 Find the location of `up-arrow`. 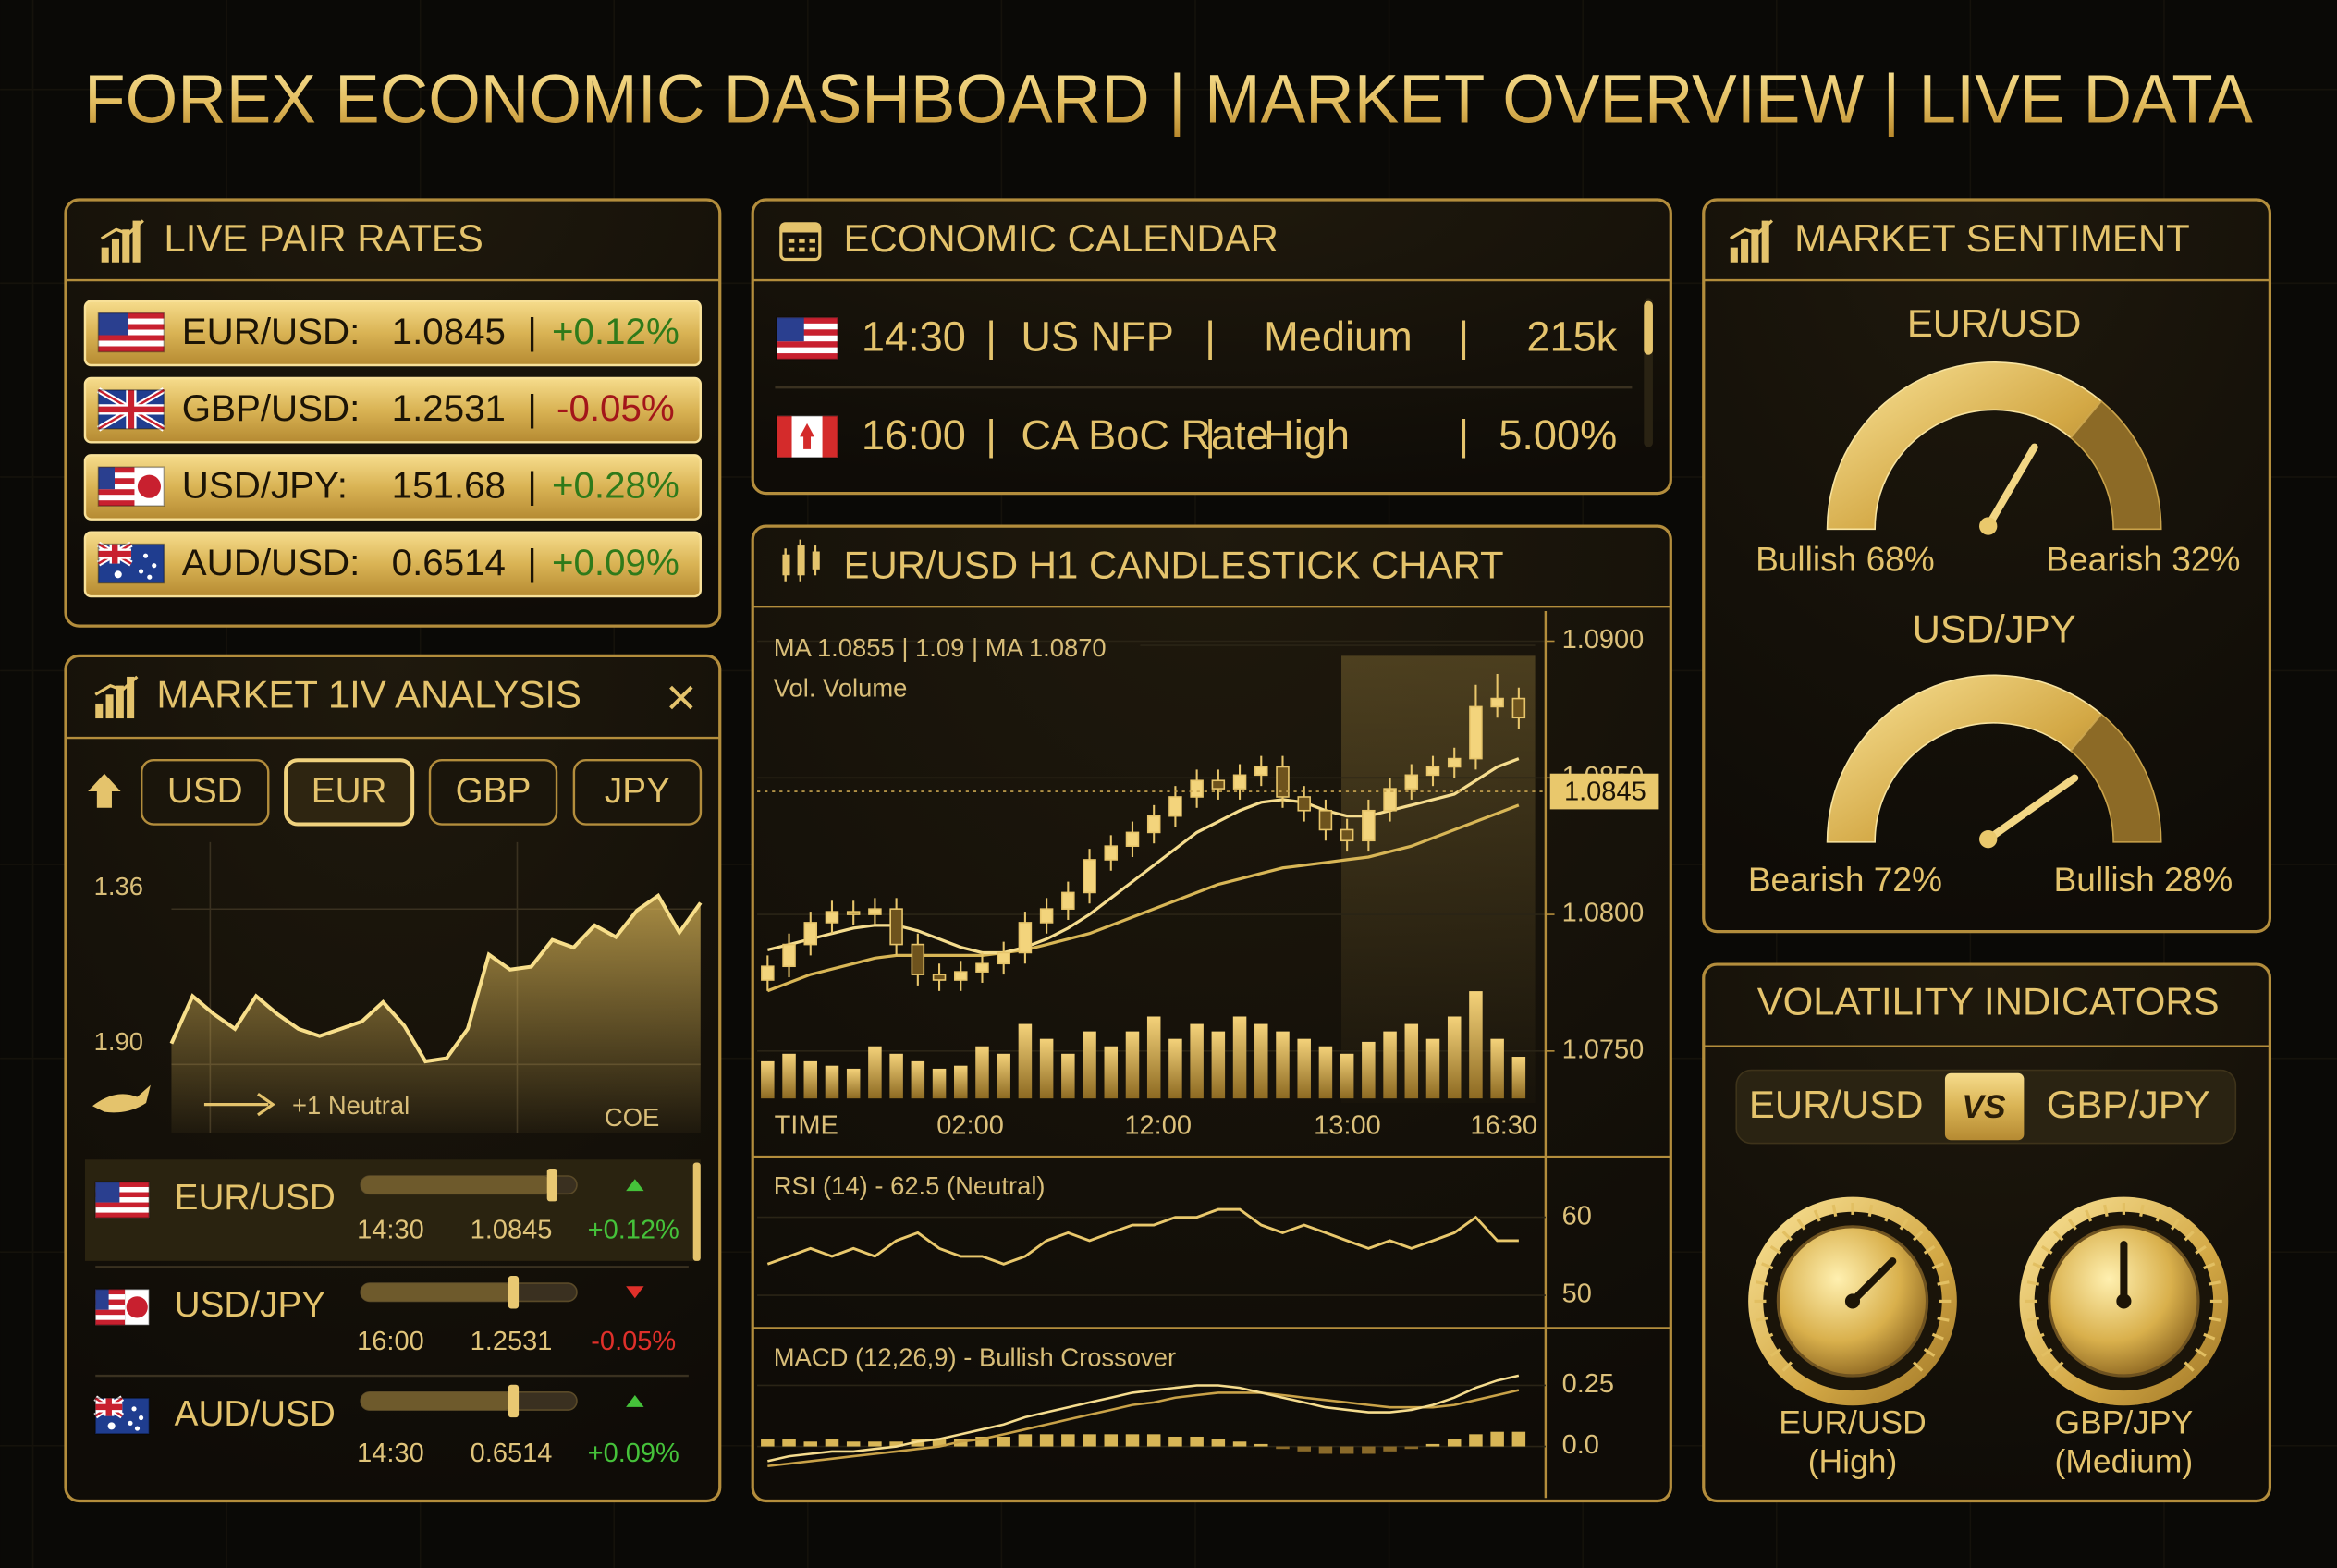

up-arrow is located at coordinates (104, 791).